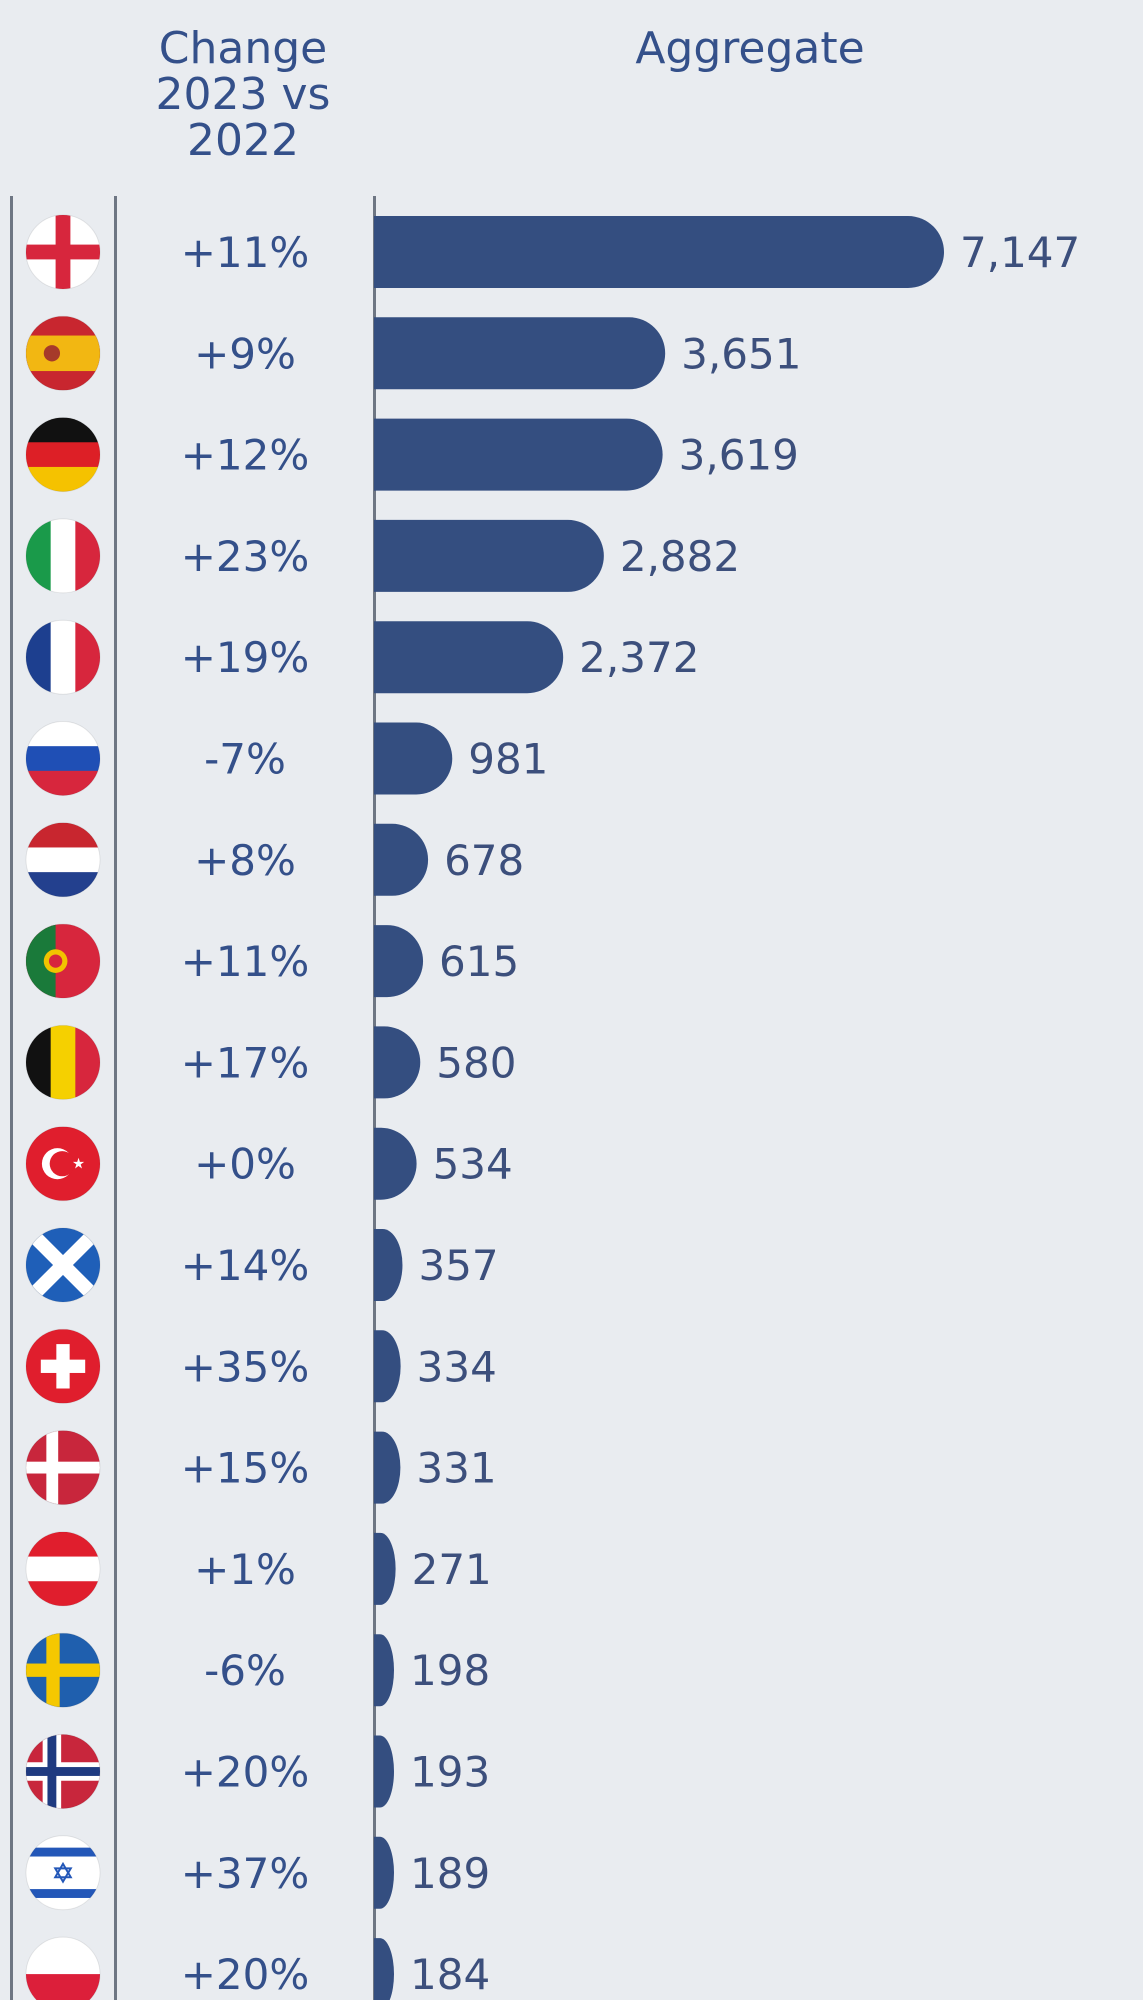  I want to click on change-value: +19%, so click(245, 657).